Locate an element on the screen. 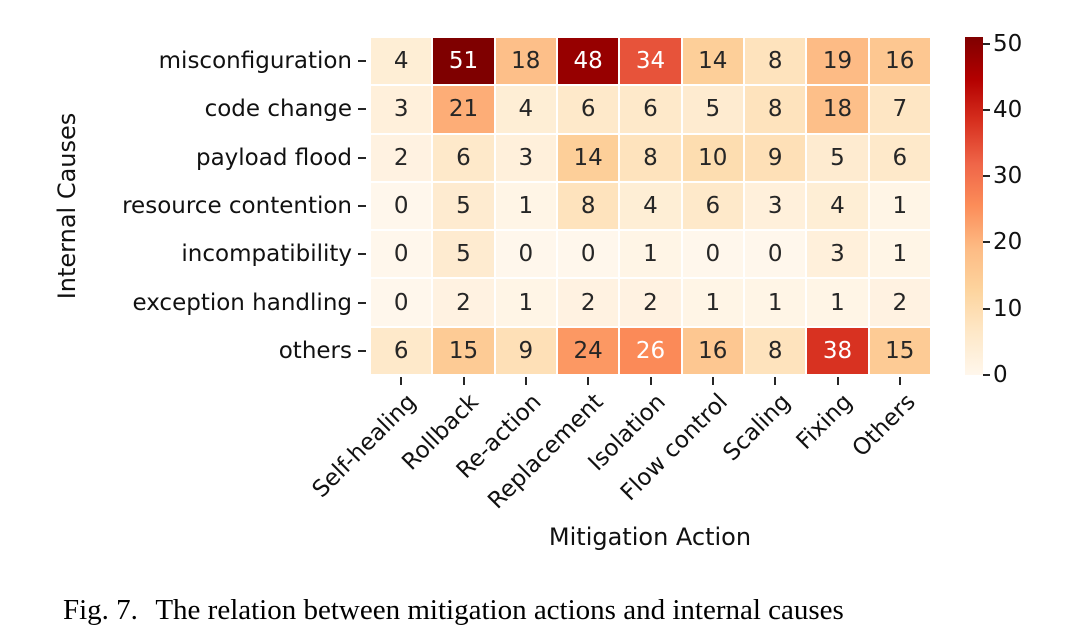 The height and width of the screenshot is (636, 1086). y-tick-label: misconfiguration is located at coordinates (255, 61).